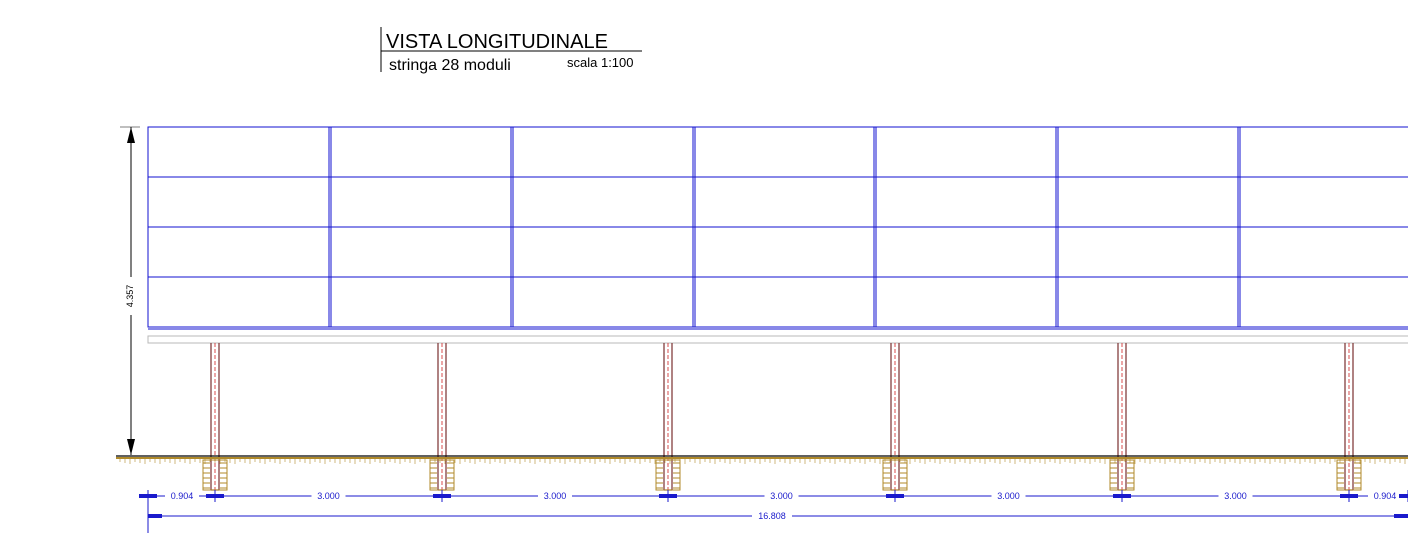 This screenshot has width=1408, height=539. I want to click on support-rail, so click(777, 339).